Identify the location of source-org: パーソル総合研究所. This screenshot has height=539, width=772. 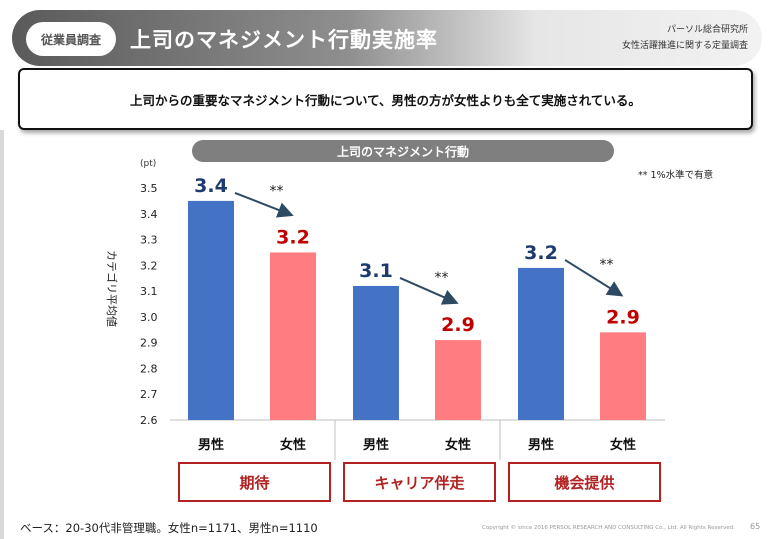
(707, 30).